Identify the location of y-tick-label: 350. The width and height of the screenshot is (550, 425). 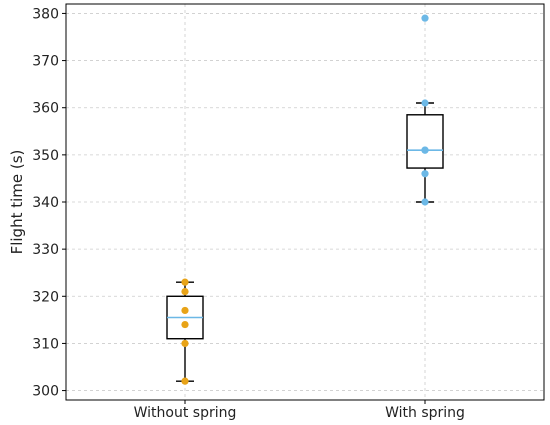
(45, 156).